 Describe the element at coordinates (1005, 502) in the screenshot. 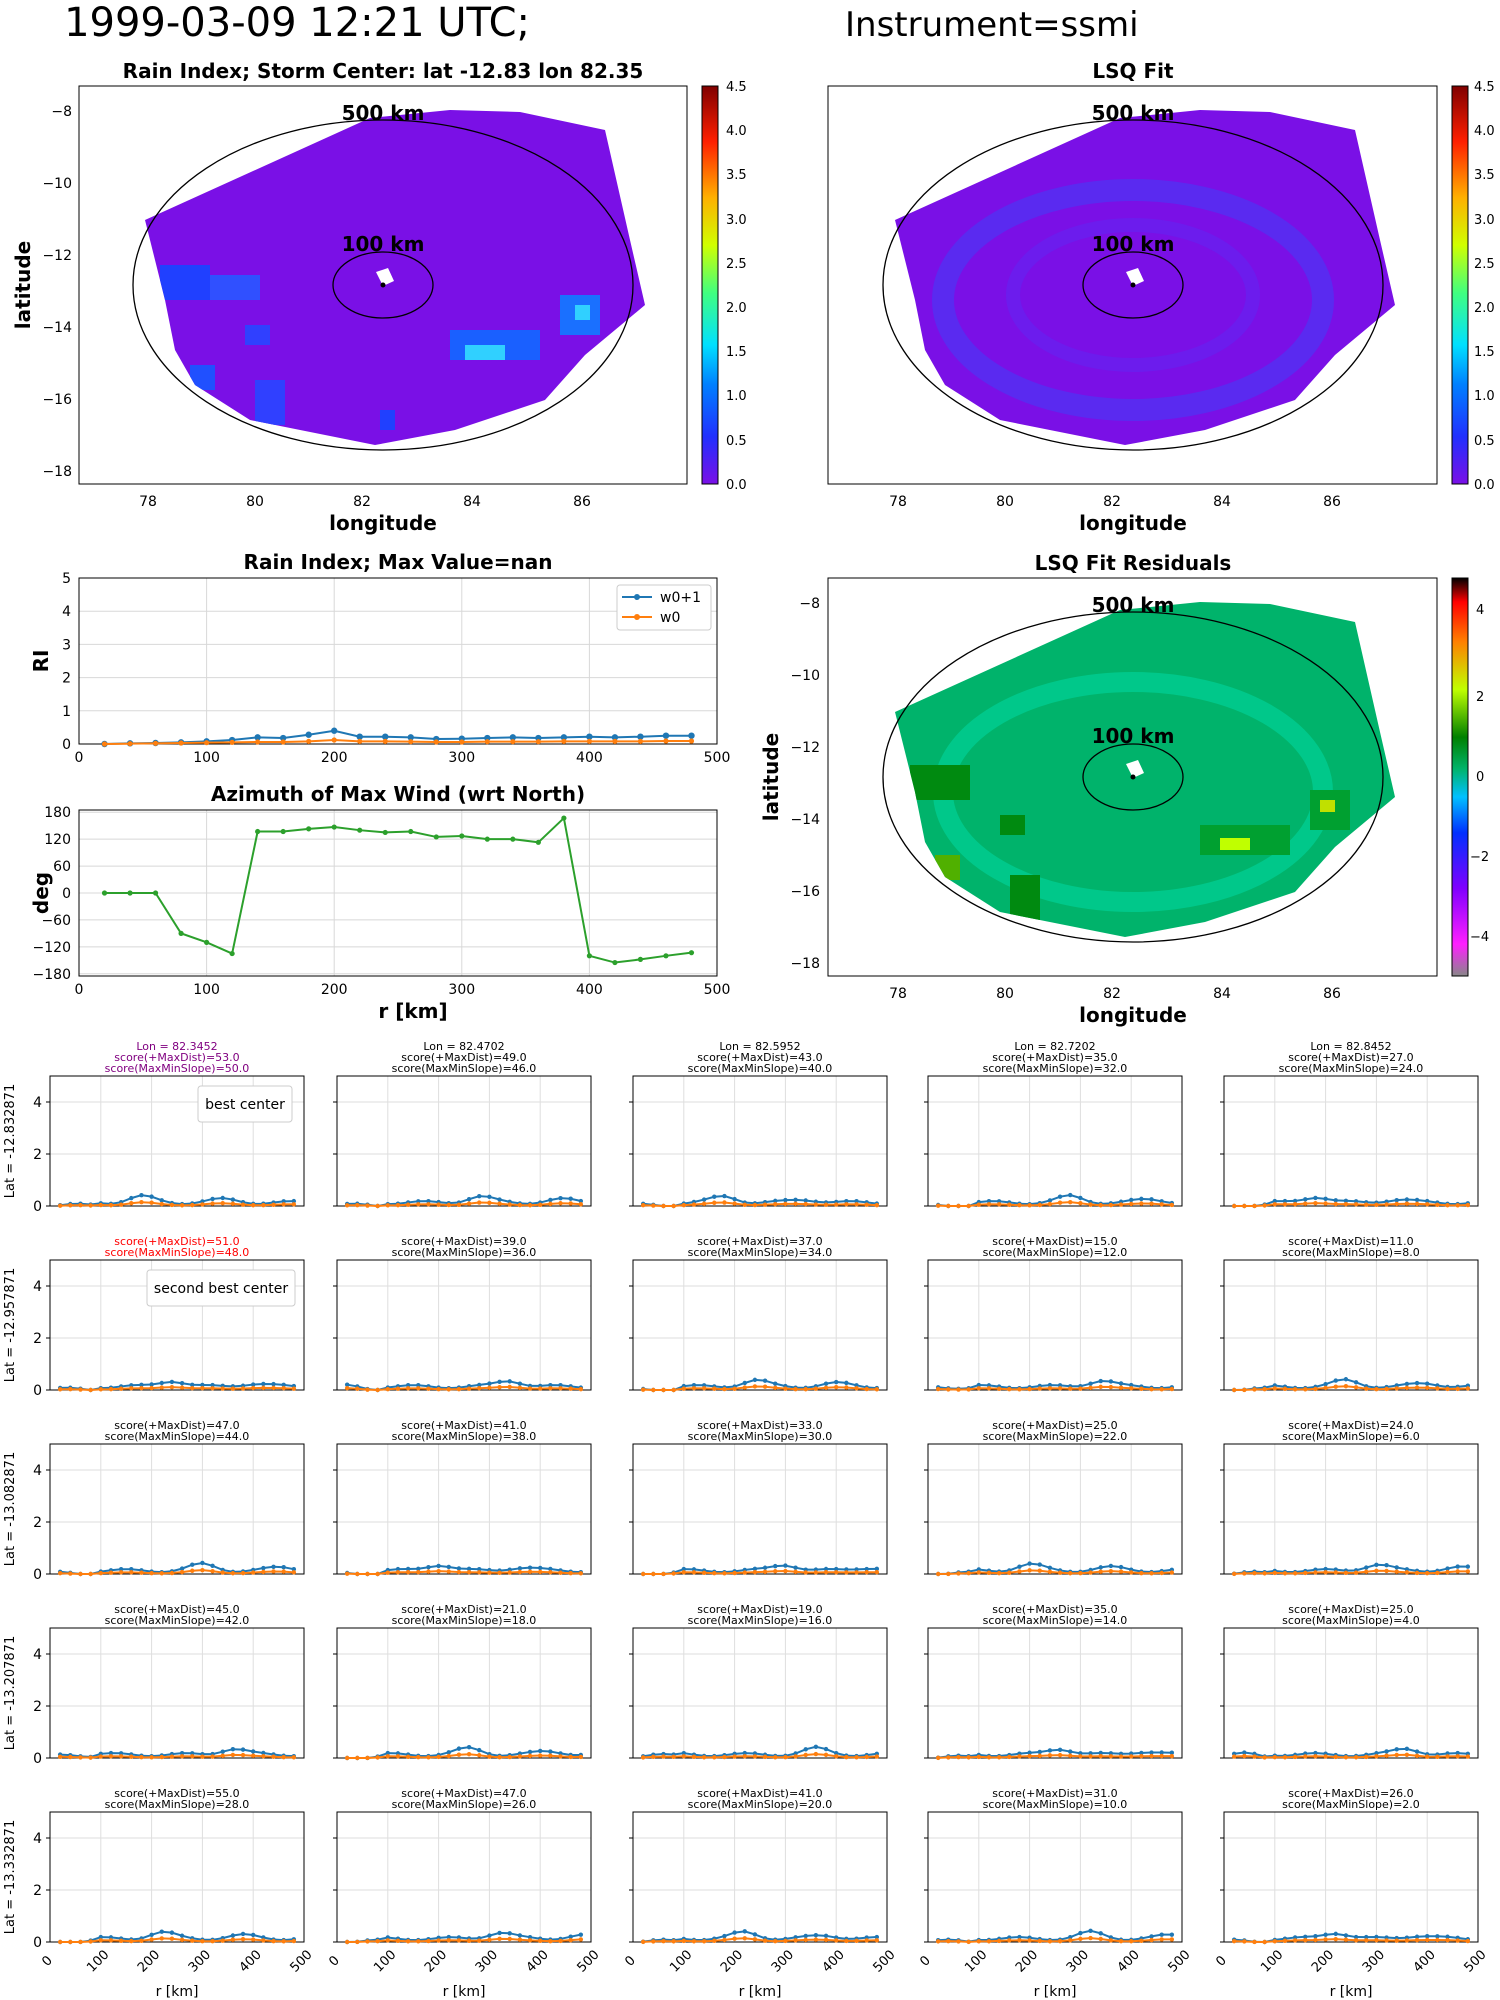

I see `tick-label: 80` at that location.